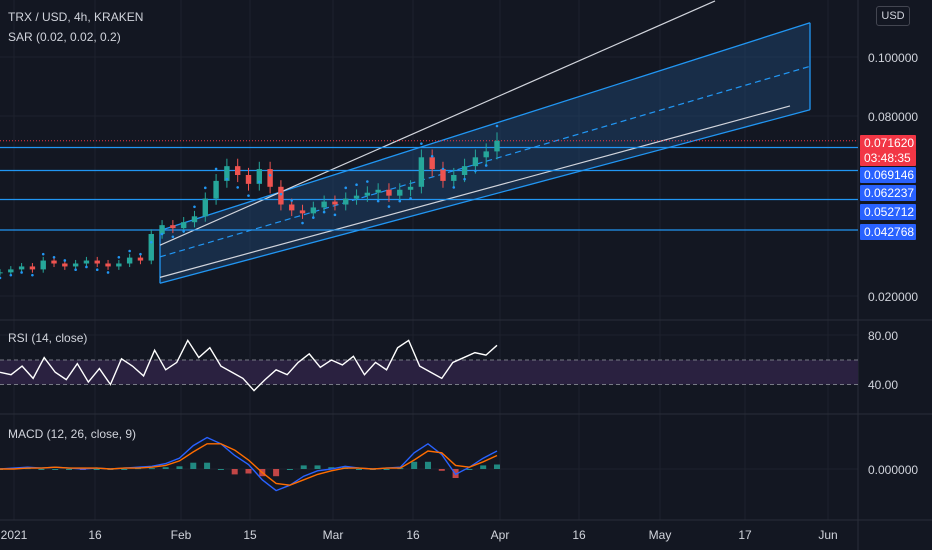  I want to click on level-price-label: 0.062237, so click(889, 193).